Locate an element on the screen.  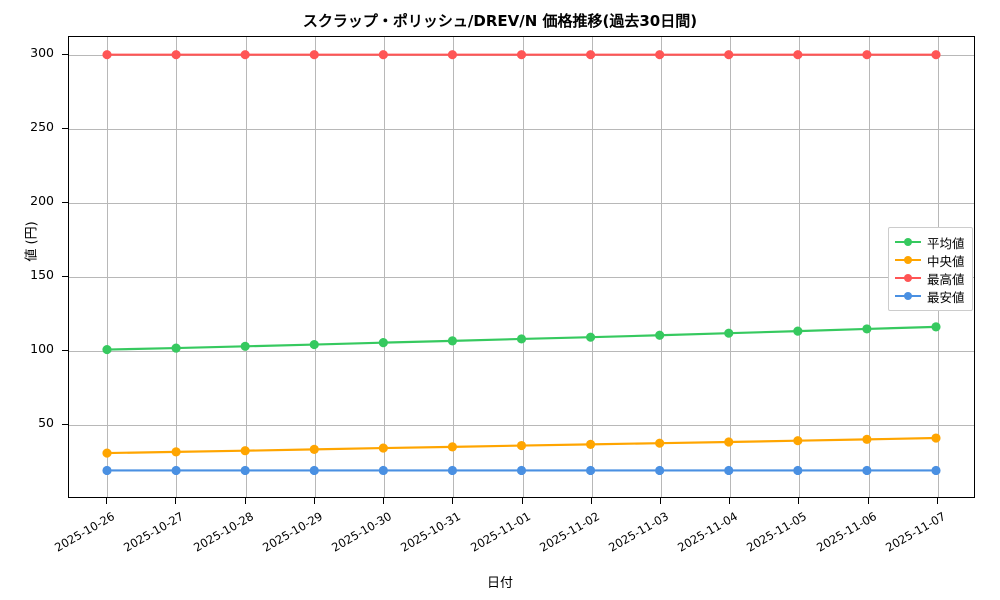
series-最安値 is located at coordinates (521, 470).